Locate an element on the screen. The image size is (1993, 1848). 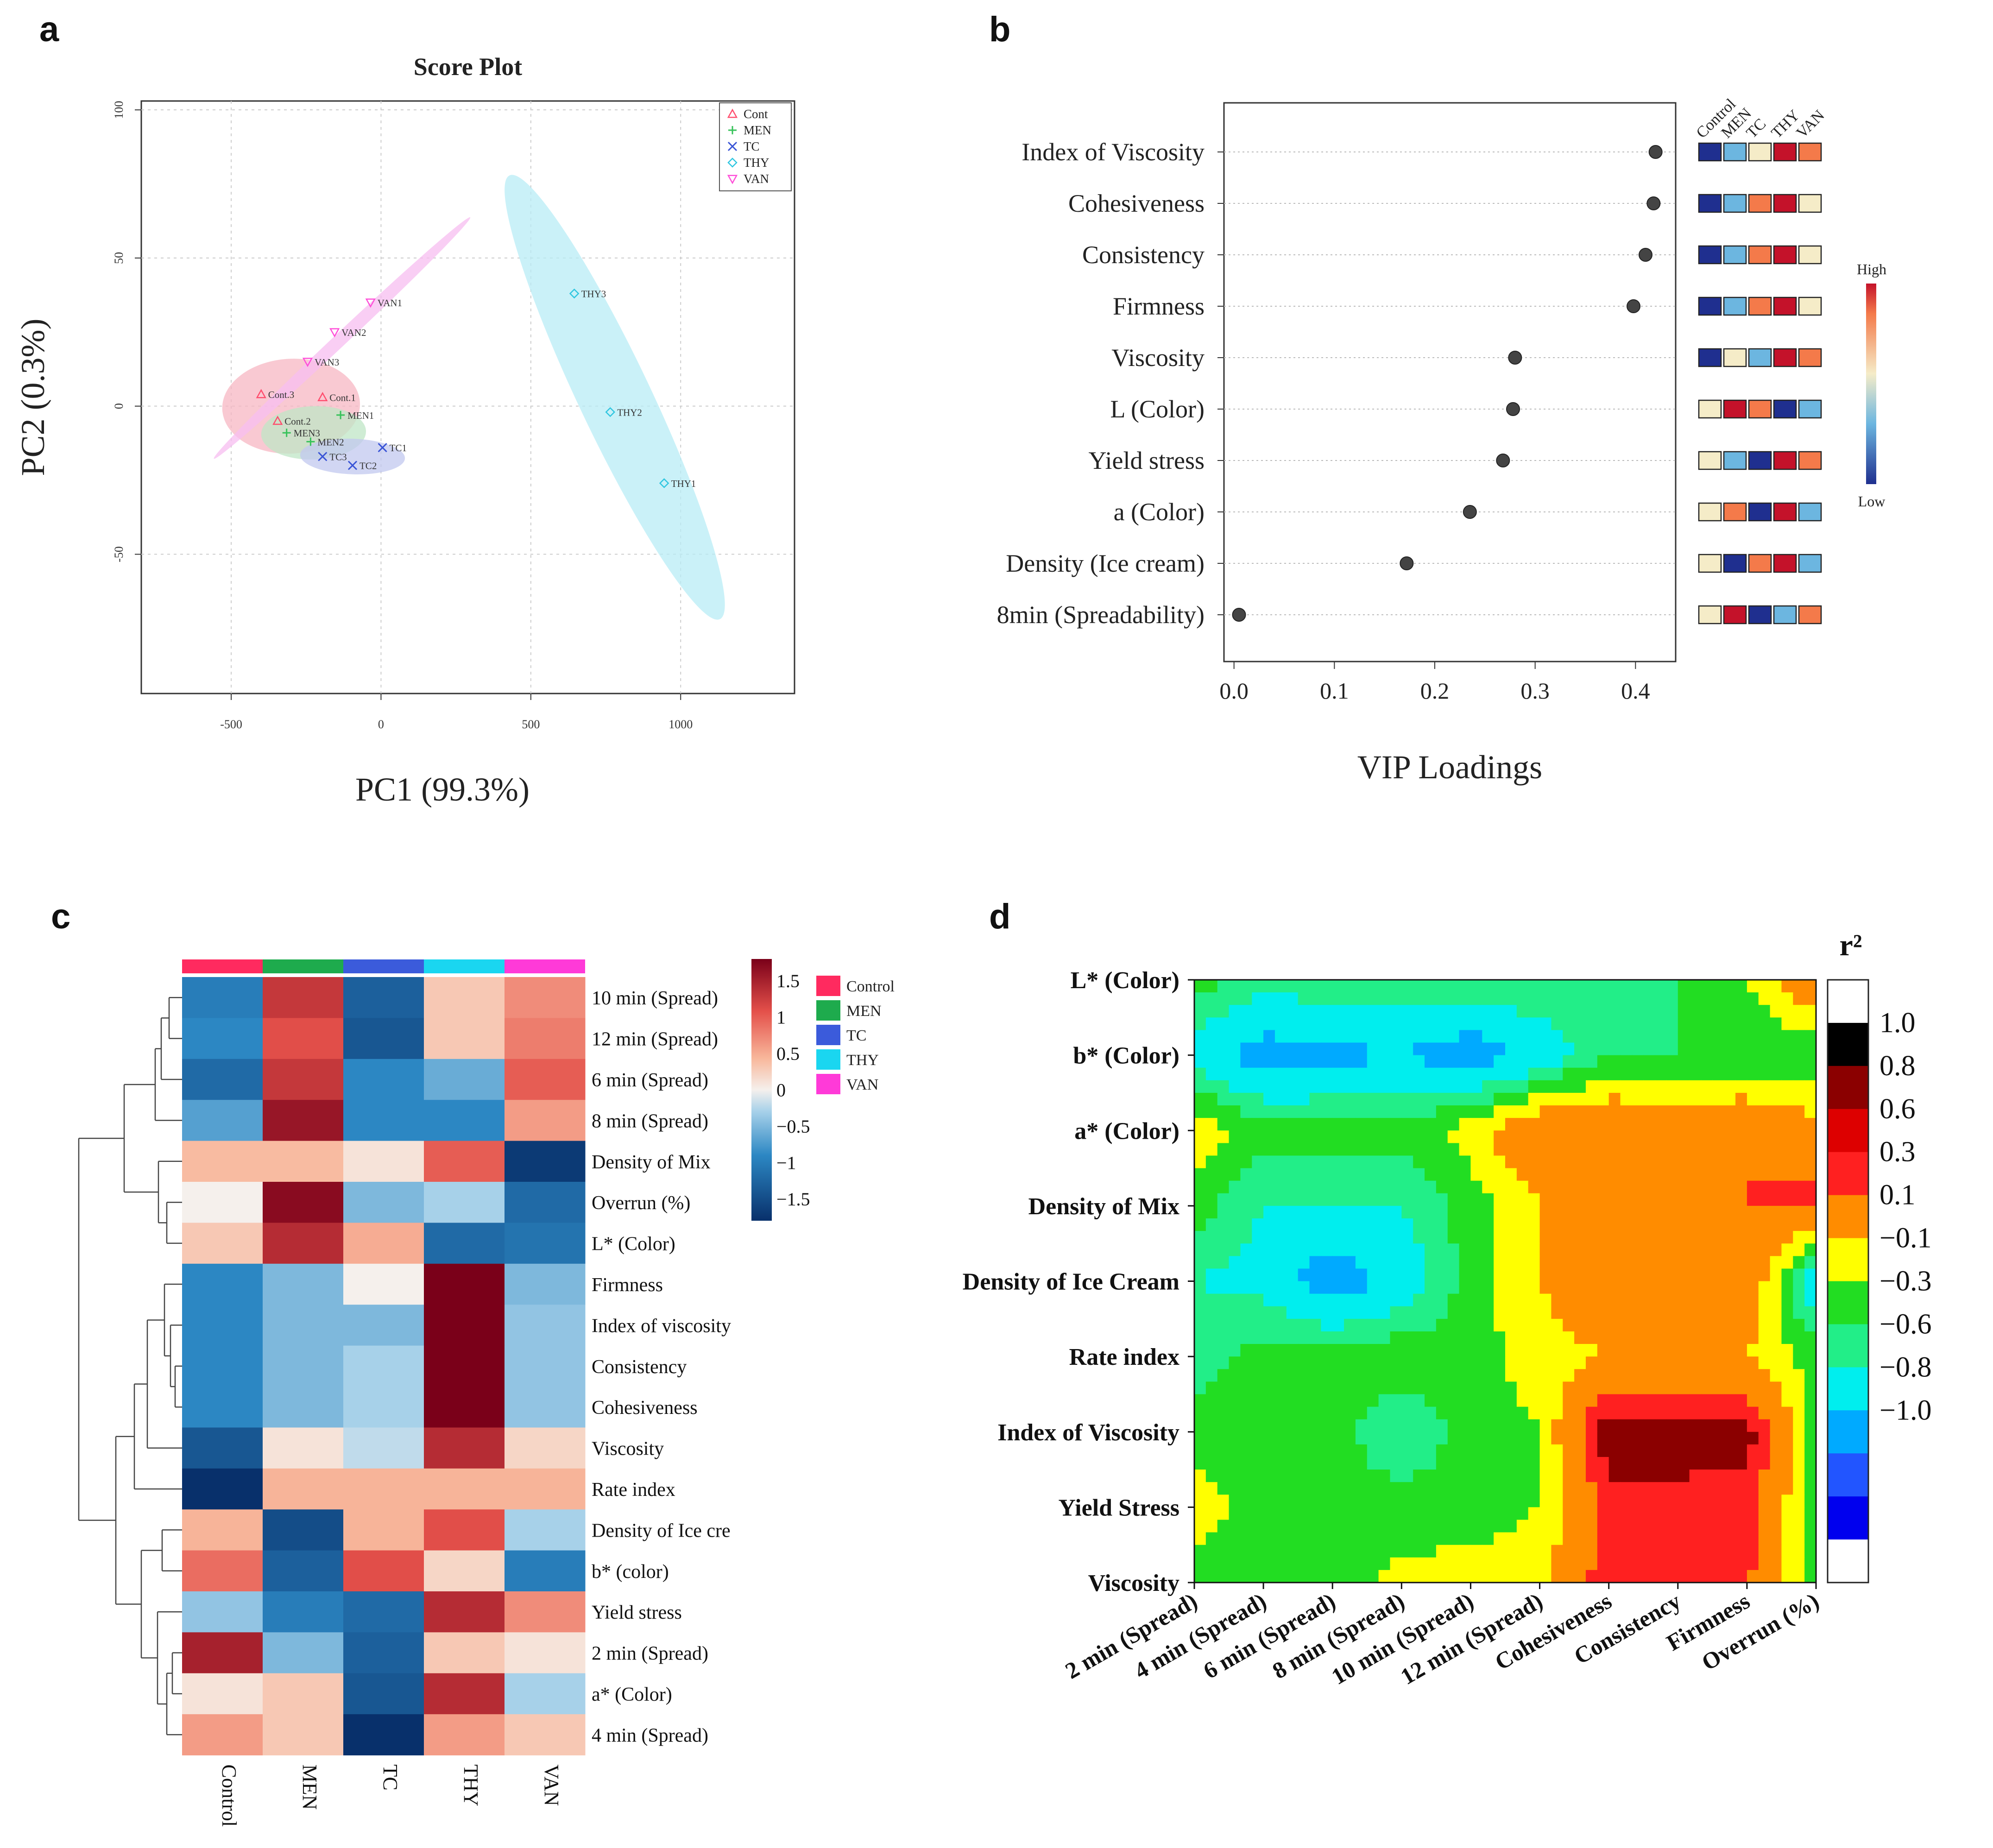
vip-feature-label: Viscosity is located at coordinates (1158, 358).